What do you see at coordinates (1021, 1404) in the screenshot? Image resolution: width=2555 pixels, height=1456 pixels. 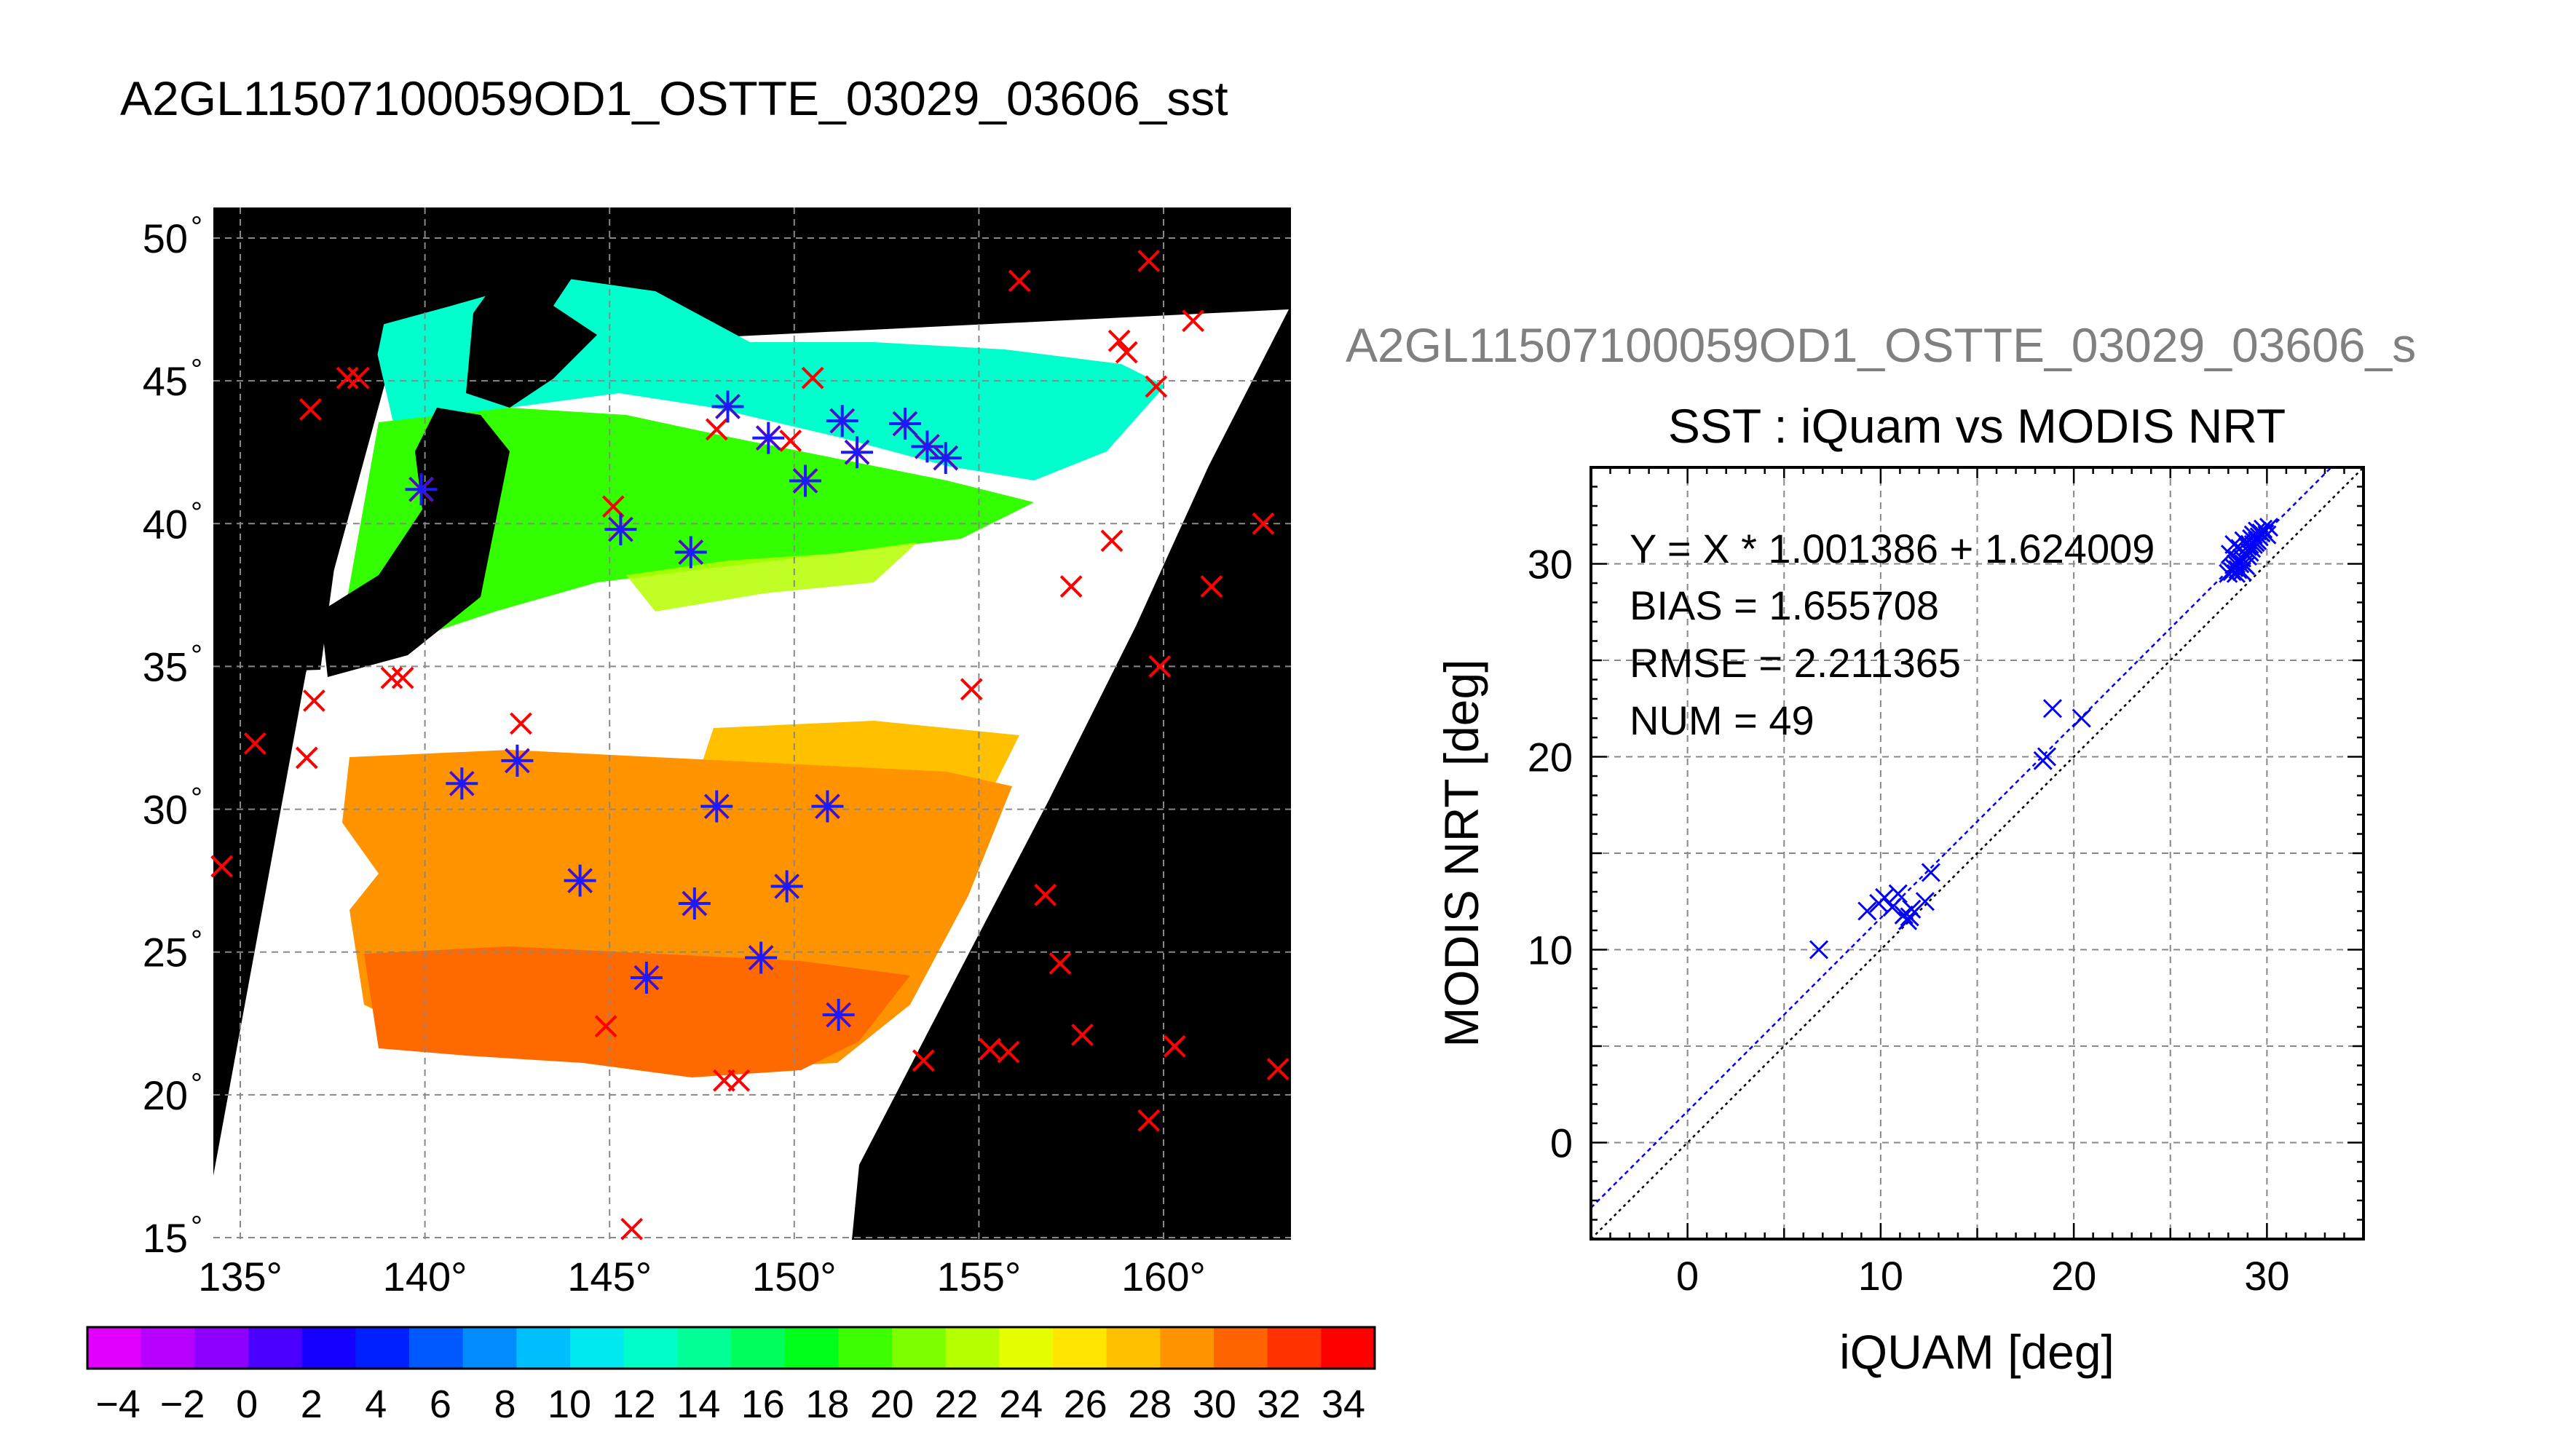 I see `colorbar-tick-label: 24` at bounding box center [1021, 1404].